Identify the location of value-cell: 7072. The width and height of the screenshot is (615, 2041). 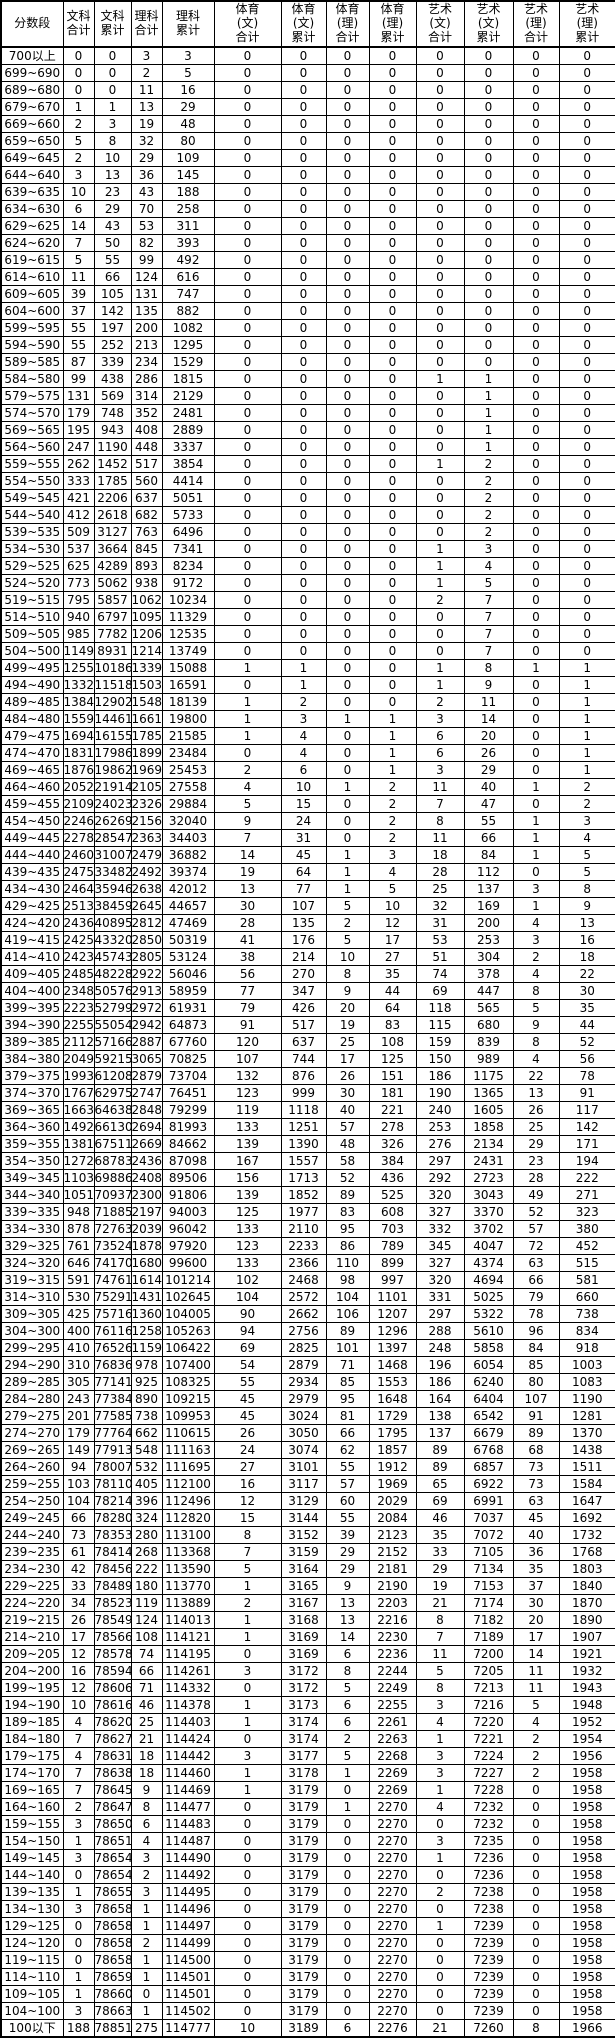
(488, 1535).